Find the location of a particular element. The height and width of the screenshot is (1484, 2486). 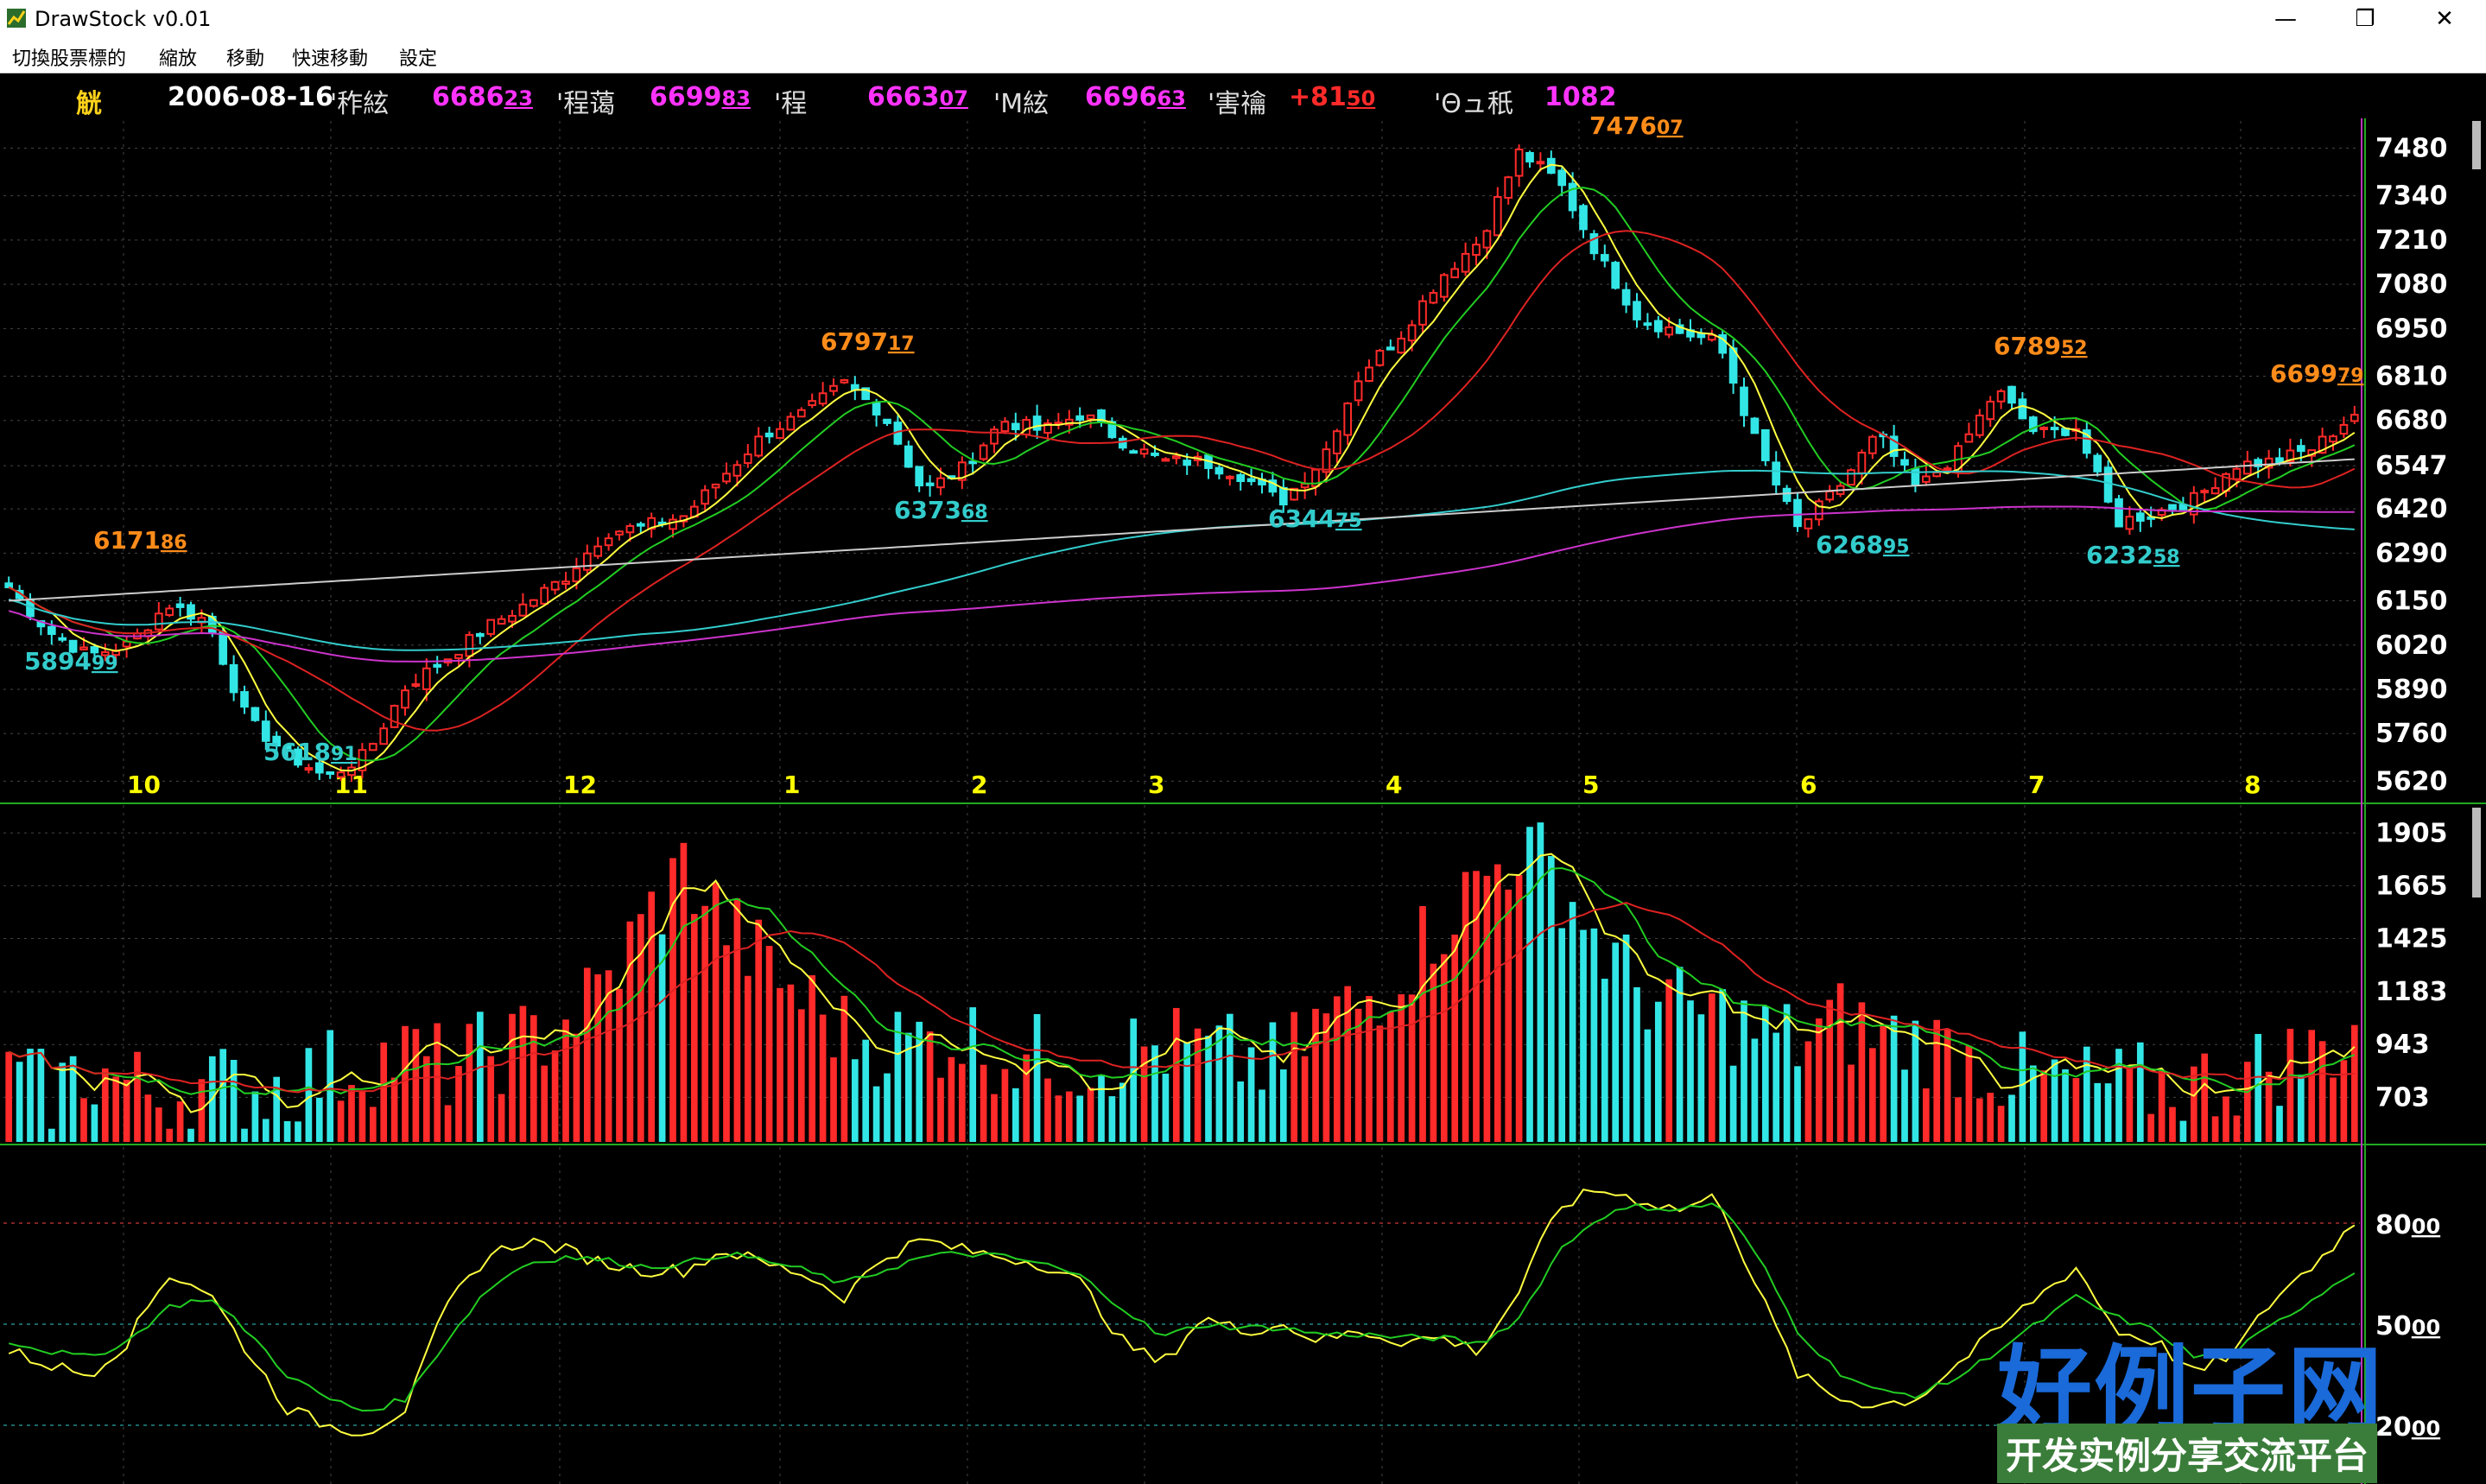

menu-switch-symbol: 切換股票標的 is located at coordinates (69, 59).